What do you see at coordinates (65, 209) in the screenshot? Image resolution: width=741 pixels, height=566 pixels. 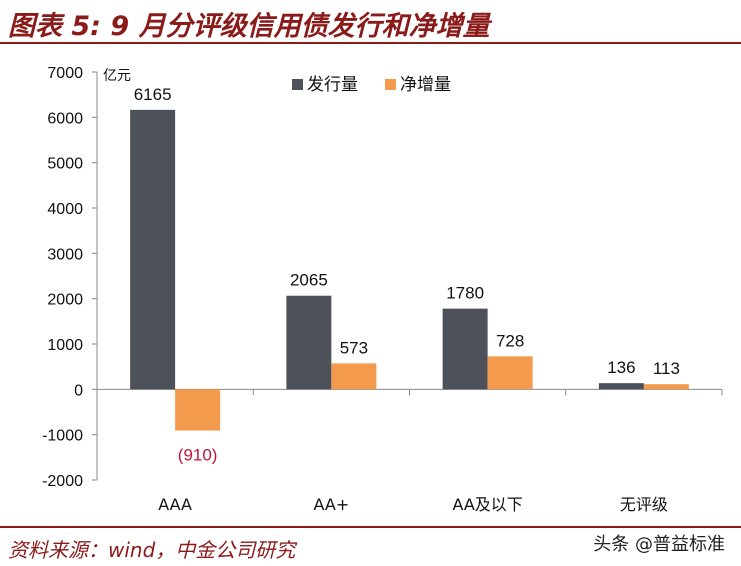 I see `y-tick-label: 4000` at bounding box center [65, 209].